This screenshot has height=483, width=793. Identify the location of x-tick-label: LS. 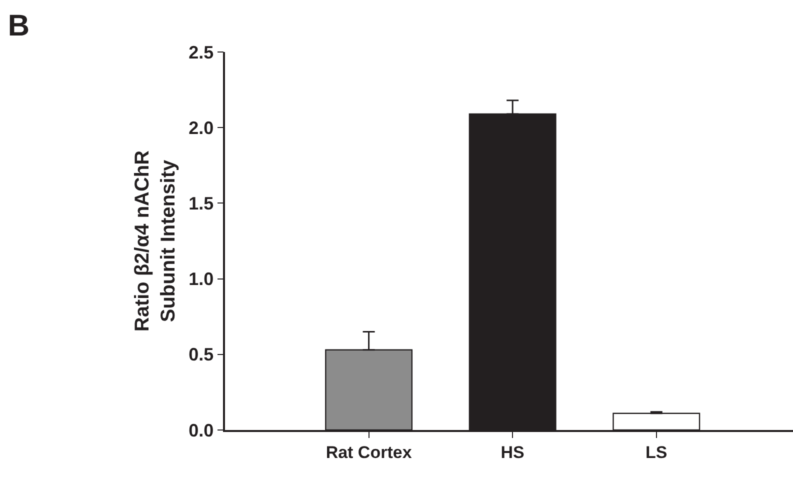
(657, 452).